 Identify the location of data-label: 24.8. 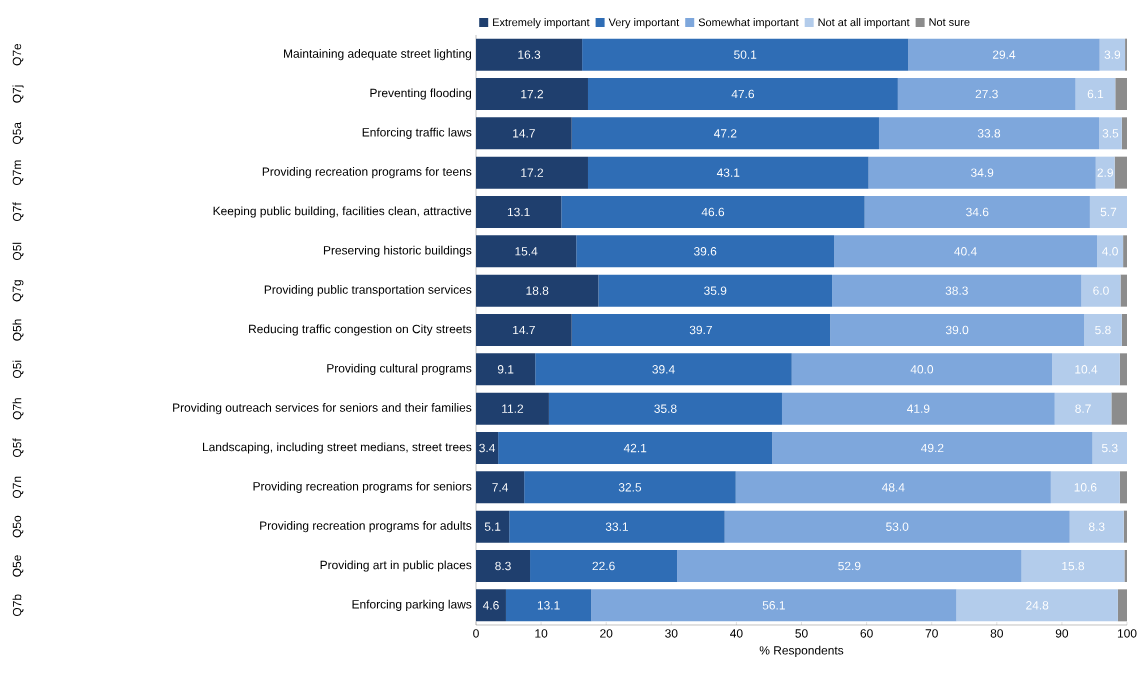
(1037, 605).